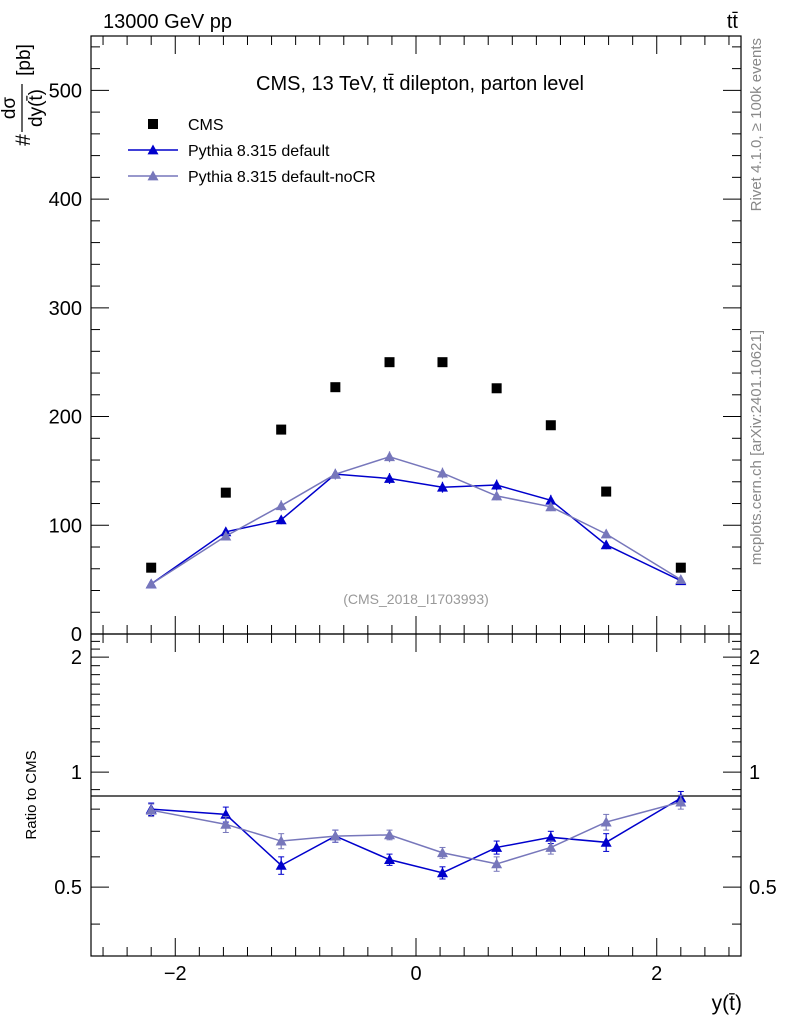 The image size is (786, 1024). What do you see at coordinates (65, 418) in the screenshot?
I see `y-tick-label-main: 200` at bounding box center [65, 418].